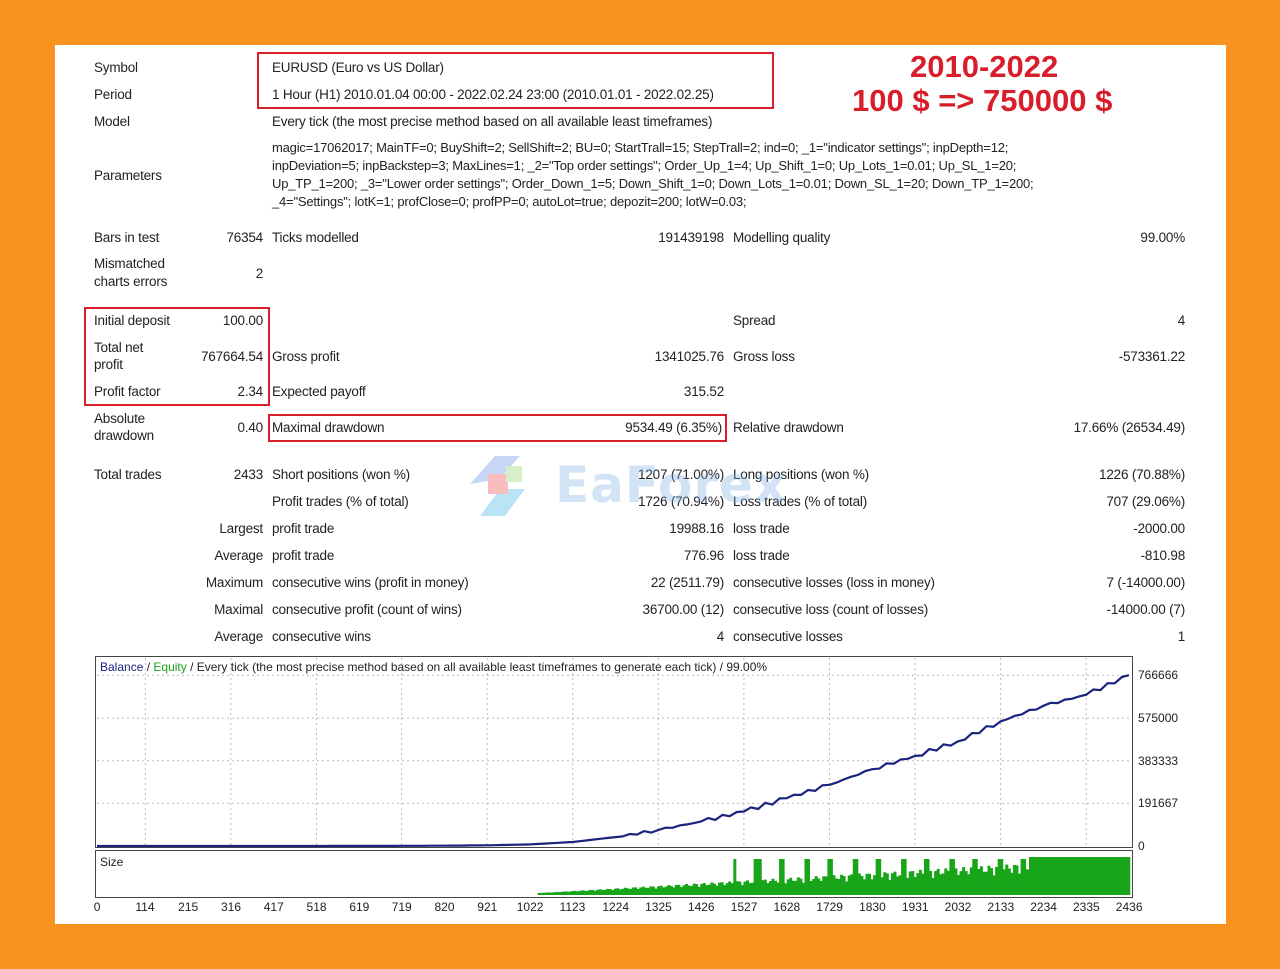 The image size is (1280, 969). I want to click on y-tick-label: 766666, so click(1158, 675).